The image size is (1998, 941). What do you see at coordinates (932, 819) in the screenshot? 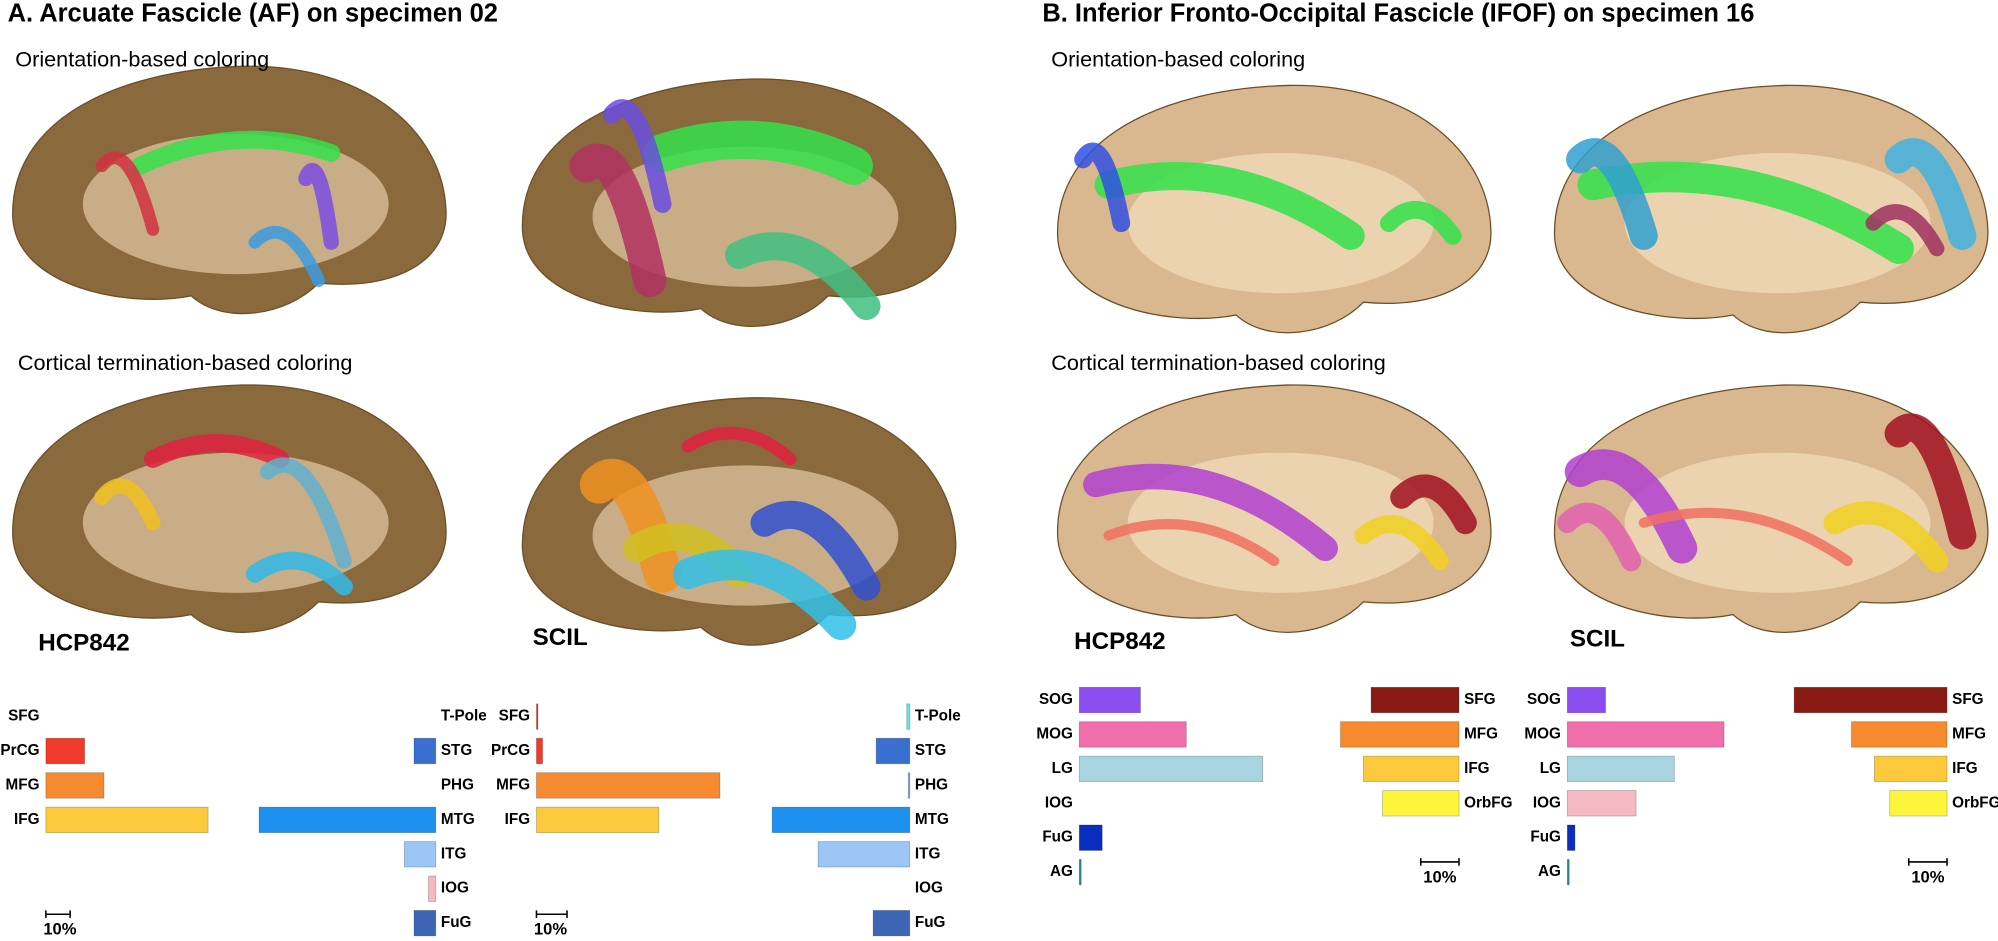
I see `category-label: MTG` at bounding box center [932, 819].